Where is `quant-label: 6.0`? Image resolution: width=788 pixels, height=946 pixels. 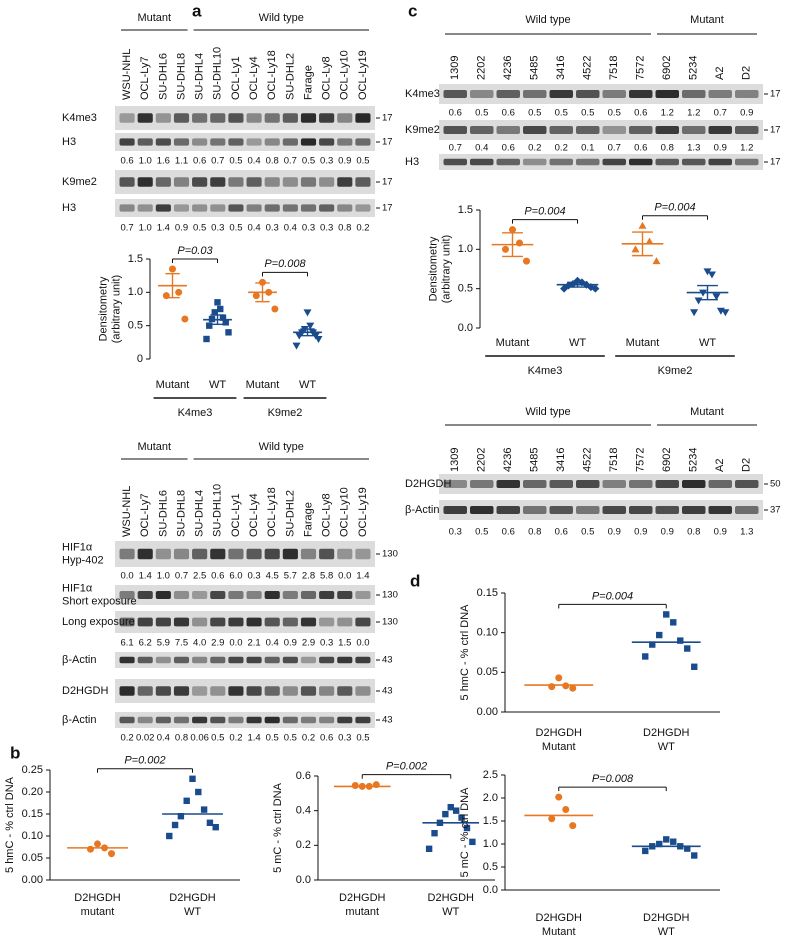 quant-label: 6.0 is located at coordinates (235, 576).